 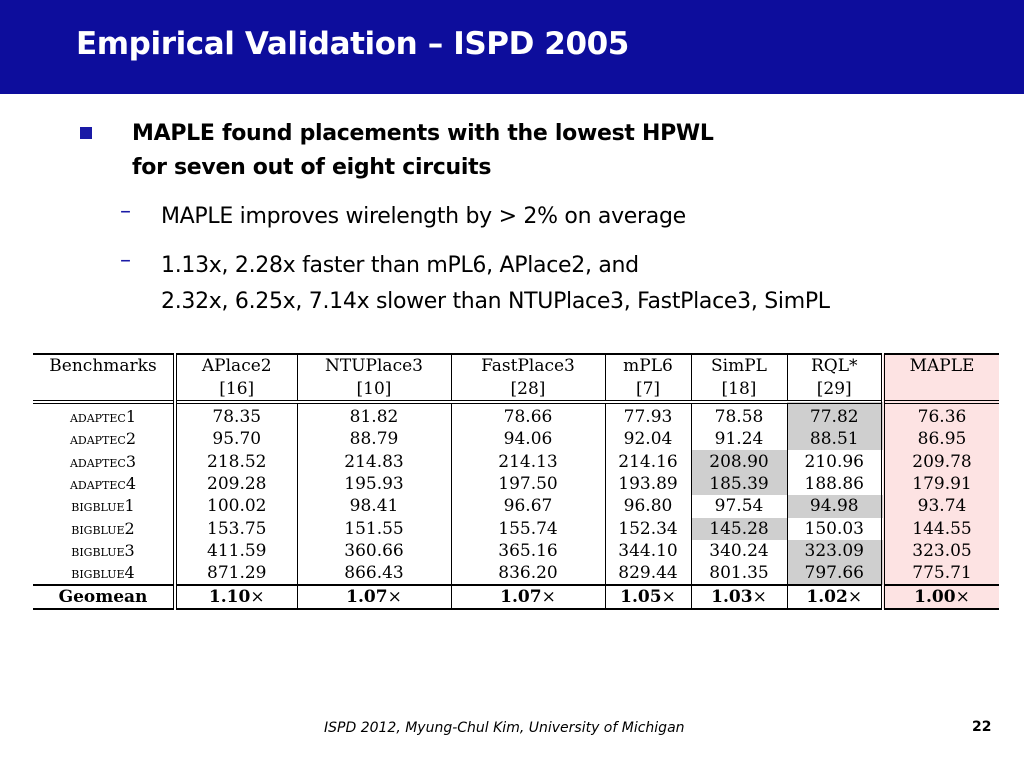 I want to click on title-bar: Empirical Validation – ISPD 2005, so click(x=512, y=47).